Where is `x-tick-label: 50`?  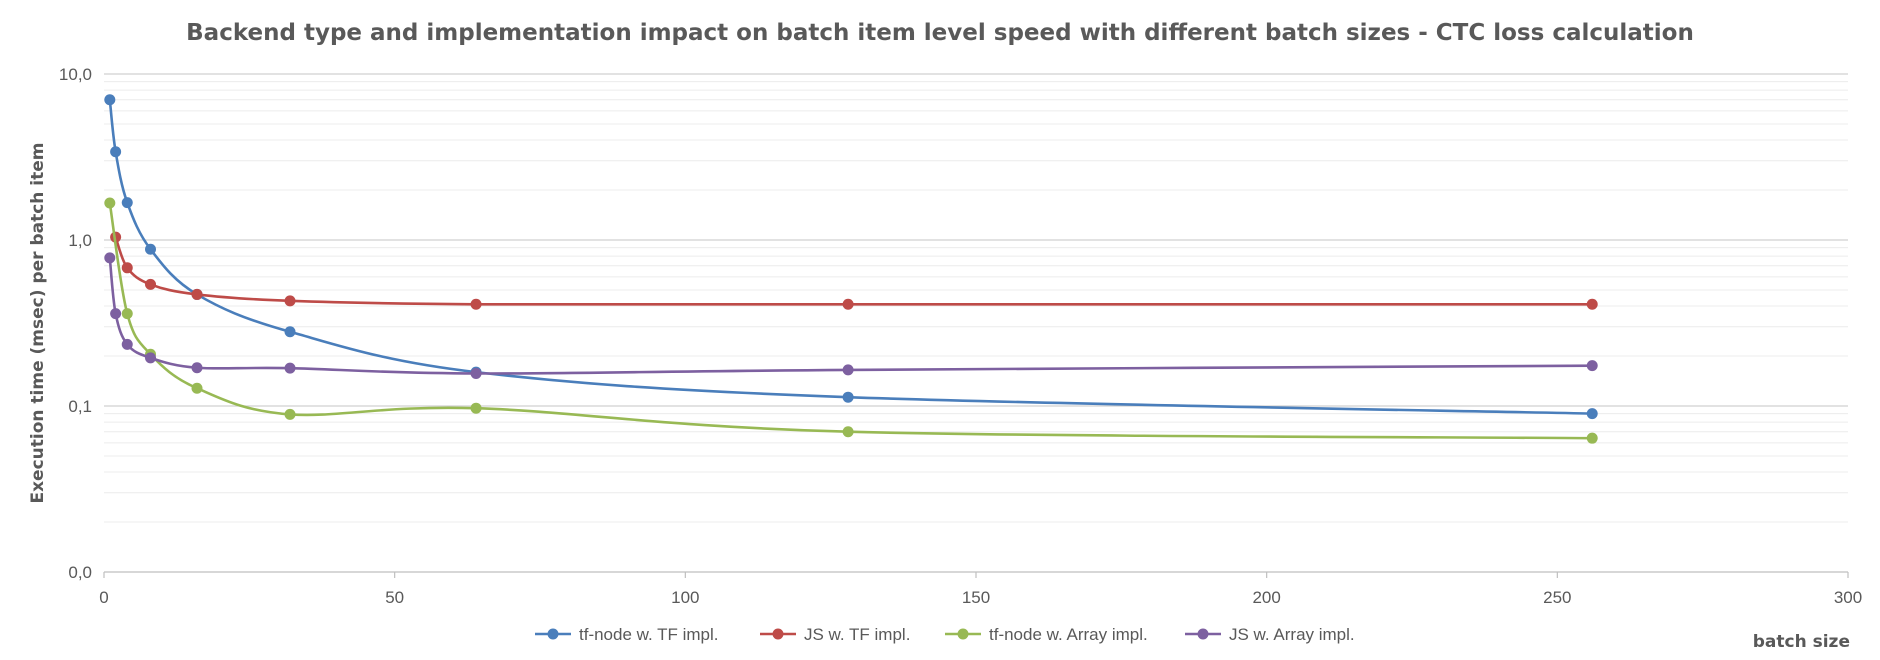
x-tick-label: 50 is located at coordinates (394, 597).